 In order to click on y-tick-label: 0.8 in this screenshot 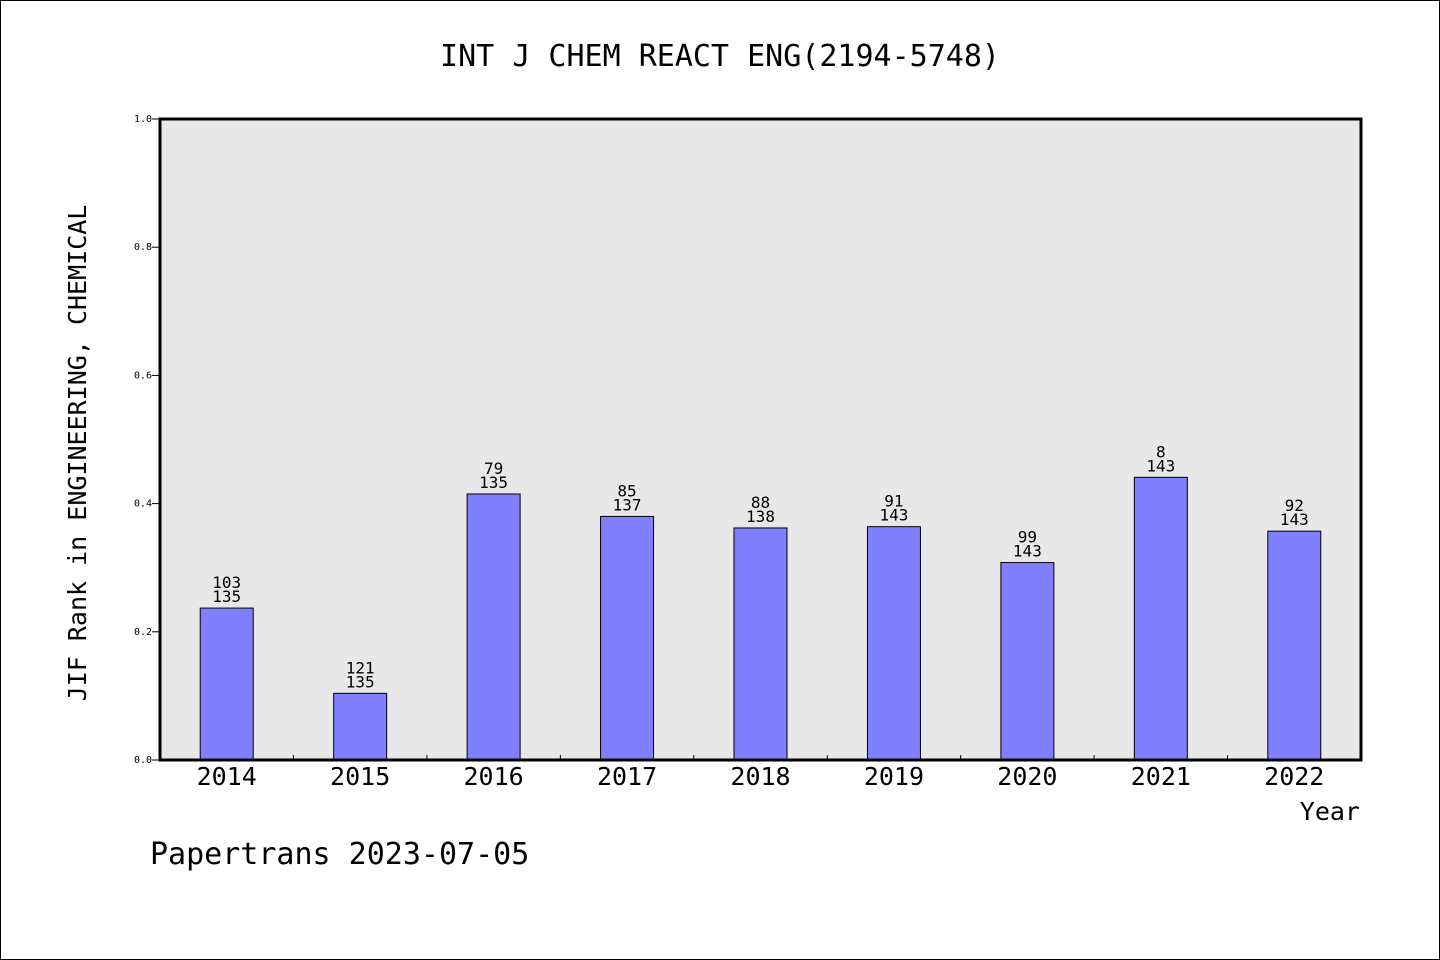, I will do `click(143, 247)`.